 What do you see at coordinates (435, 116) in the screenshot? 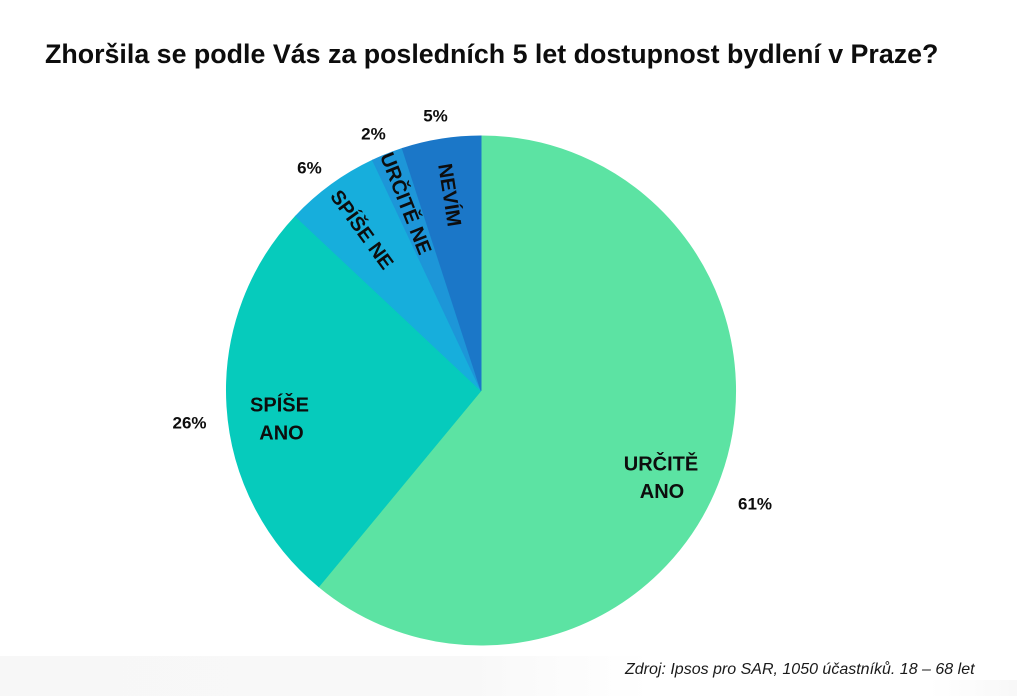
I see `svg-text: 5%` at bounding box center [435, 116].